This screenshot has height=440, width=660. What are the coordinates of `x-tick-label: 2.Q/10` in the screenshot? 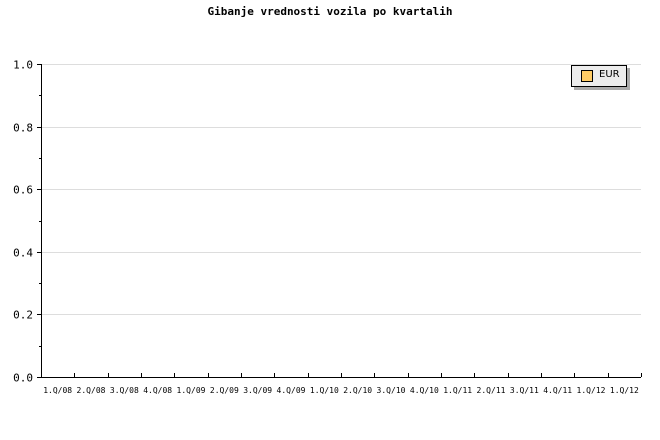 It's located at (357, 390).